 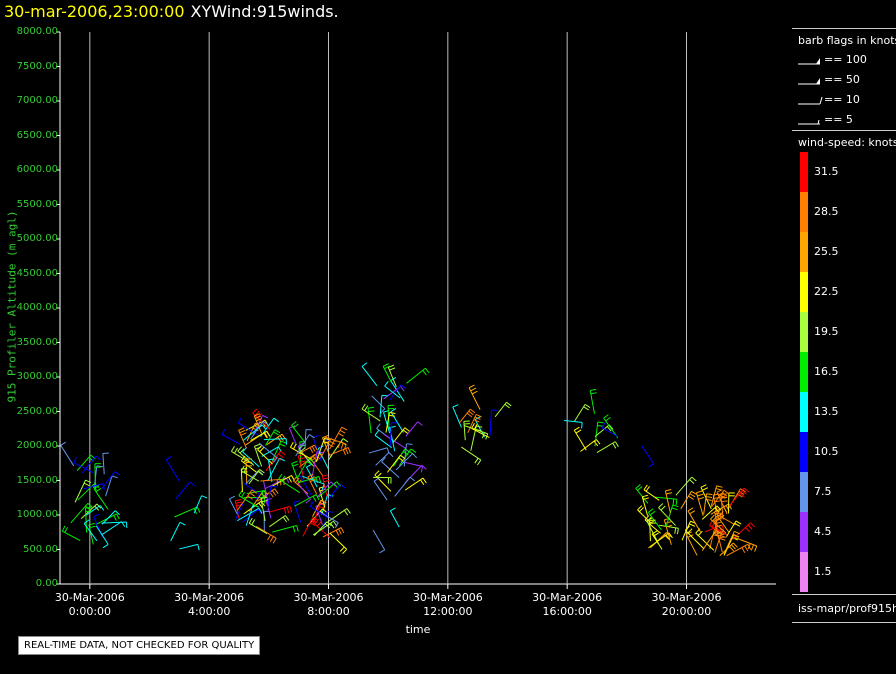 What do you see at coordinates (845, 59) in the screenshot?
I see `flag-label: == 100` at bounding box center [845, 59].